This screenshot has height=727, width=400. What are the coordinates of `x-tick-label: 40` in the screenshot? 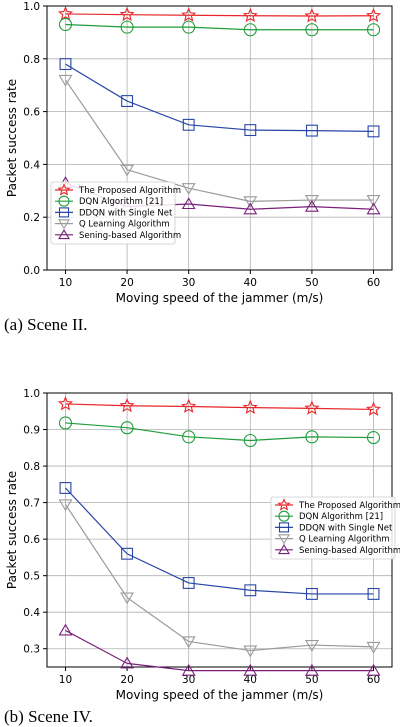 It's located at (250, 283).